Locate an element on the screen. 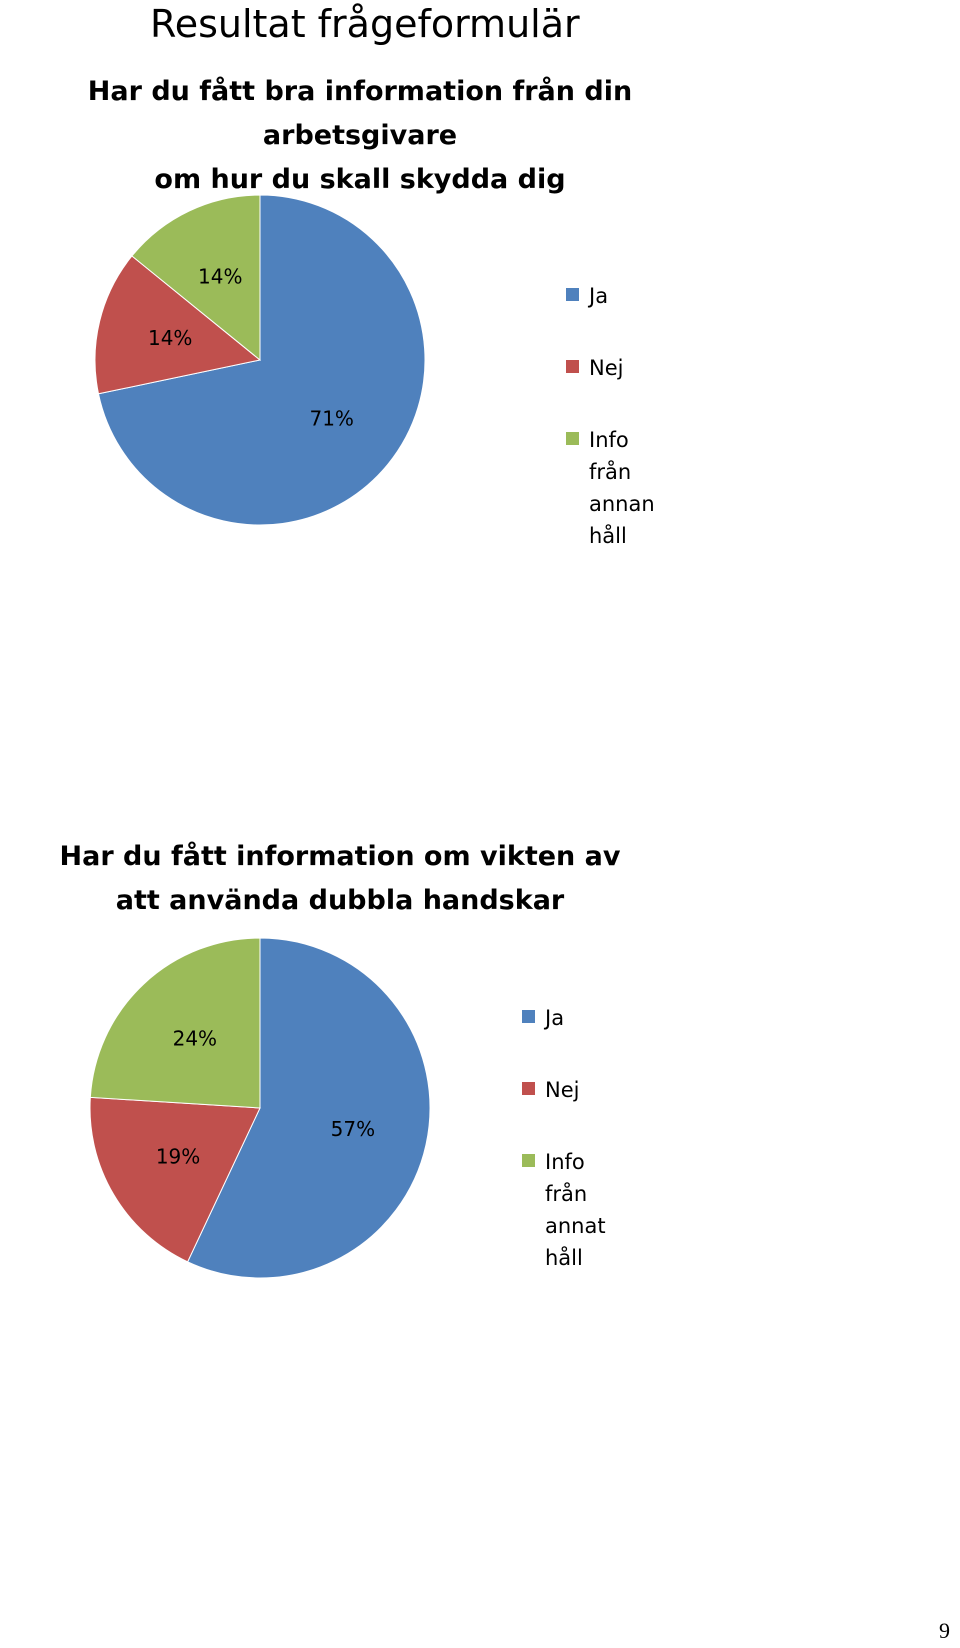 The width and height of the screenshot is (960, 1648). data-label-info: 24% is located at coordinates (195, 1039).